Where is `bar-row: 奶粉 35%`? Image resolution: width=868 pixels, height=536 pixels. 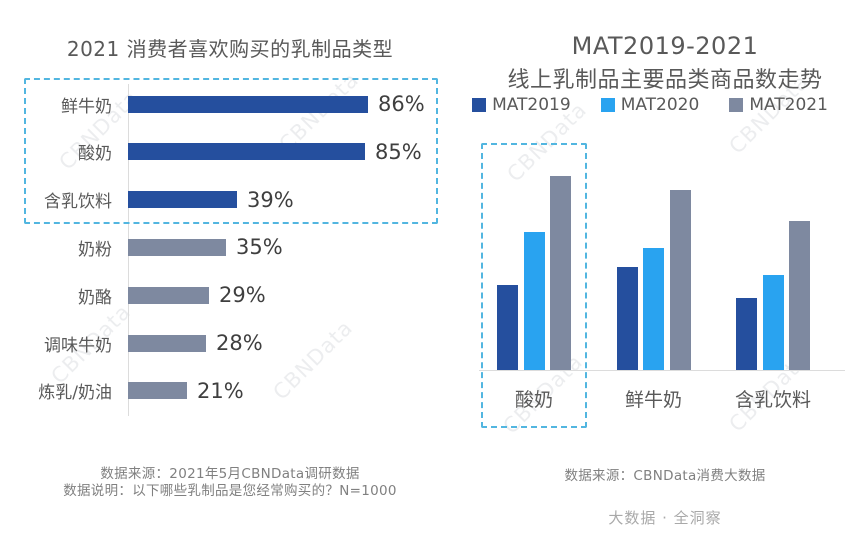
bar-row: 奶粉 35% is located at coordinates (230, 247).